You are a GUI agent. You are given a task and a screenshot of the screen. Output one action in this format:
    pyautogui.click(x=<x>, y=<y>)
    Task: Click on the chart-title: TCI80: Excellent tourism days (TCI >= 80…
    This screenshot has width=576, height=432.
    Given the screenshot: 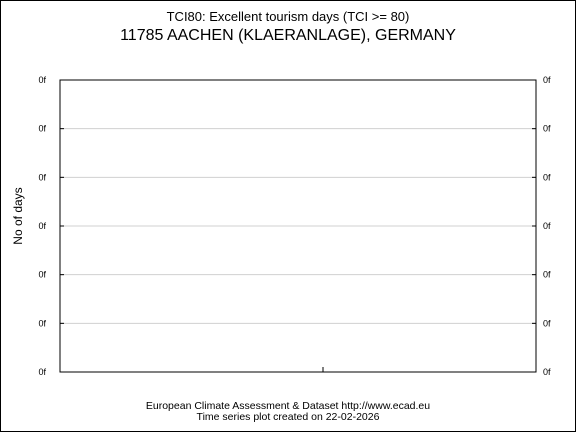 What is the action you would take?
    pyautogui.click(x=288, y=16)
    